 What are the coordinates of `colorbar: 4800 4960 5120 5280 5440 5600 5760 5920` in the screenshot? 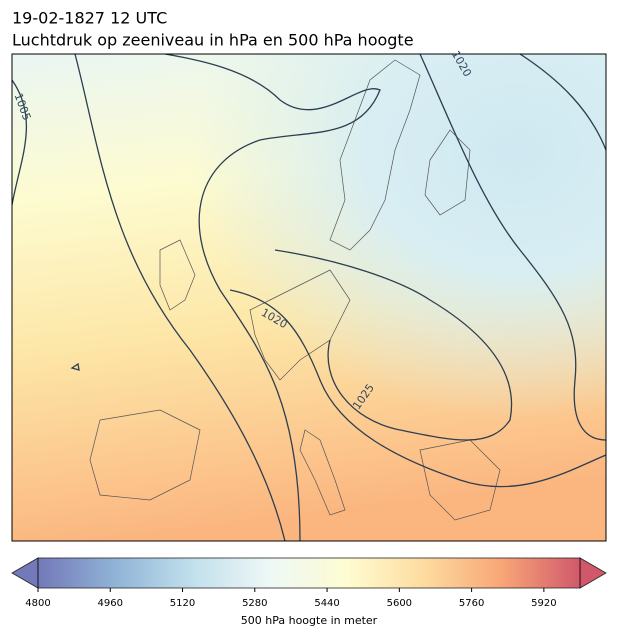 It's located at (309, 583).